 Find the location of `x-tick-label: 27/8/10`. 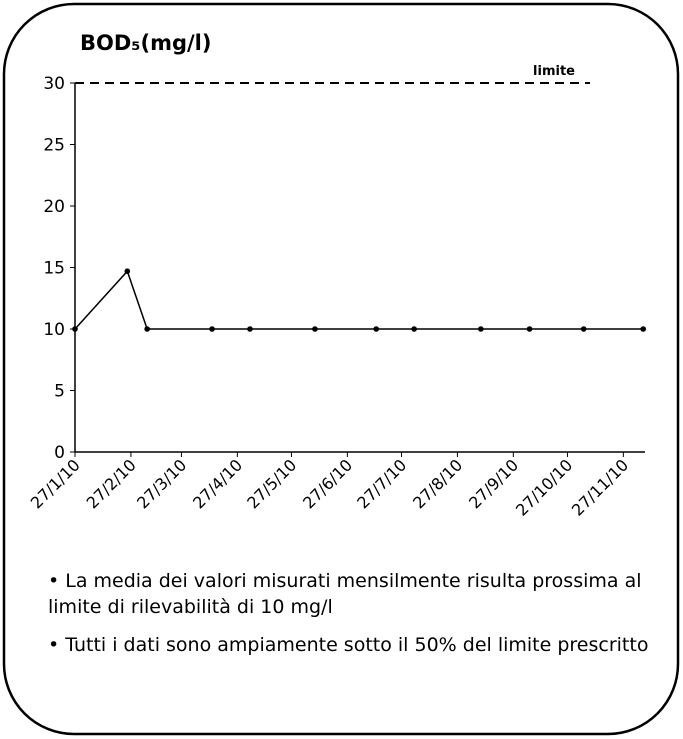

x-tick-label: 27/8/10 is located at coordinates (437, 483).